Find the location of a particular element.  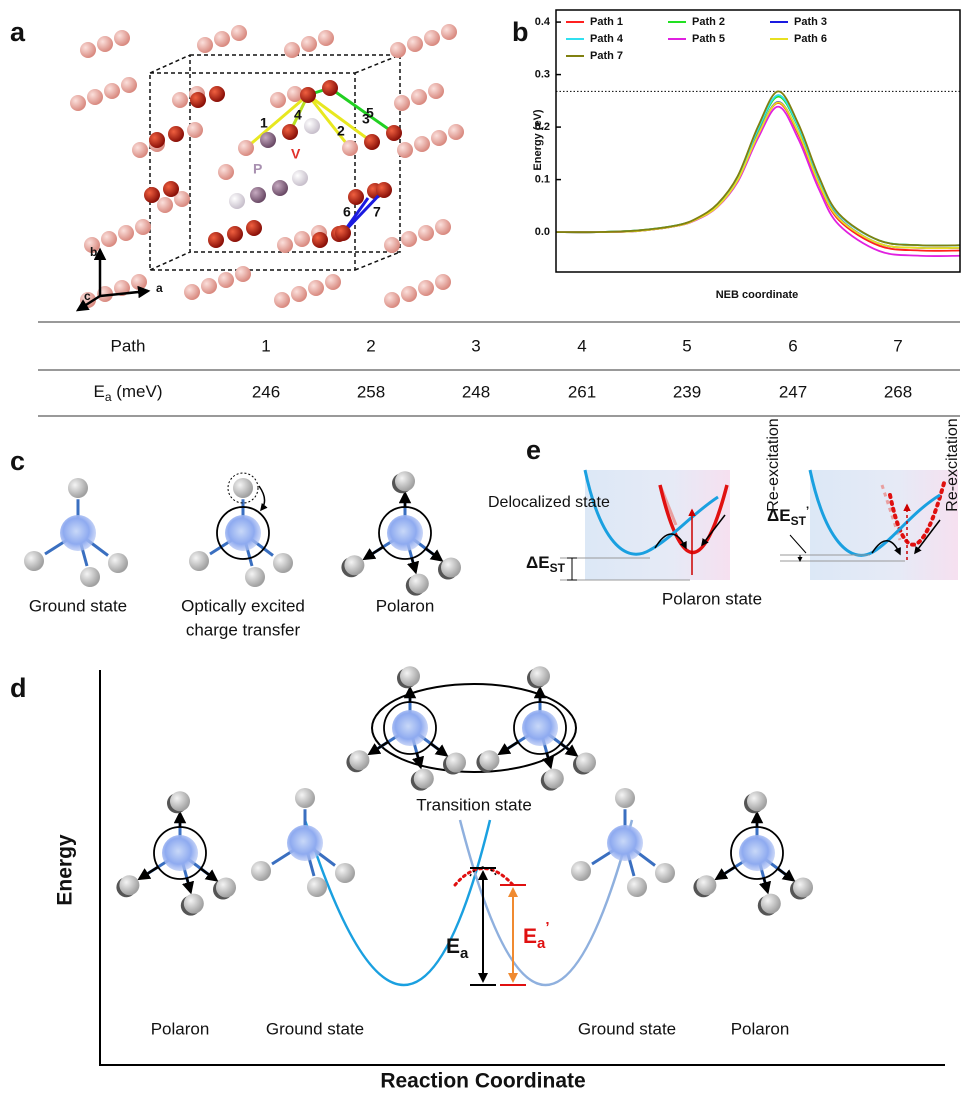

table-cell: 239 is located at coordinates (687, 391).